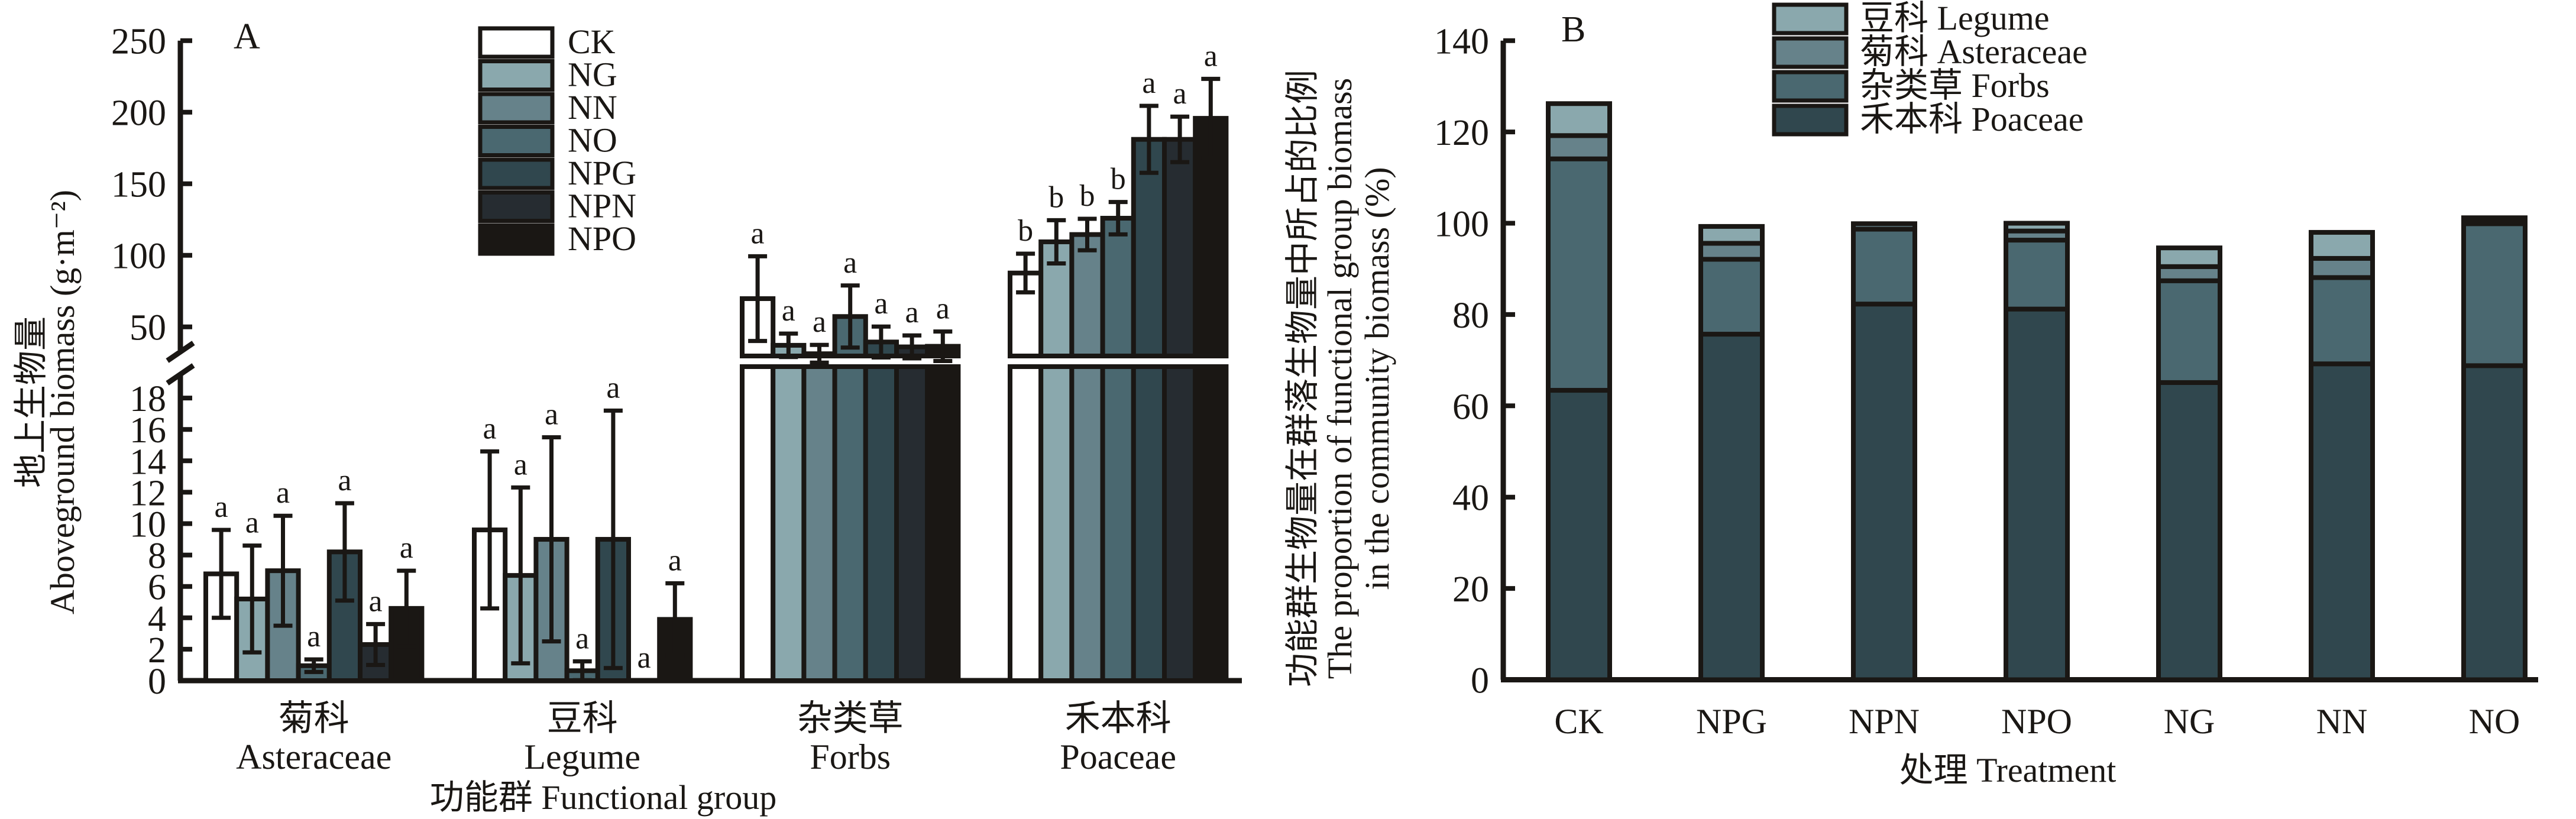  Describe the element at coordinates (592, 41) in the screenshot. I see `panel-a-legend-label: CK` at that location.